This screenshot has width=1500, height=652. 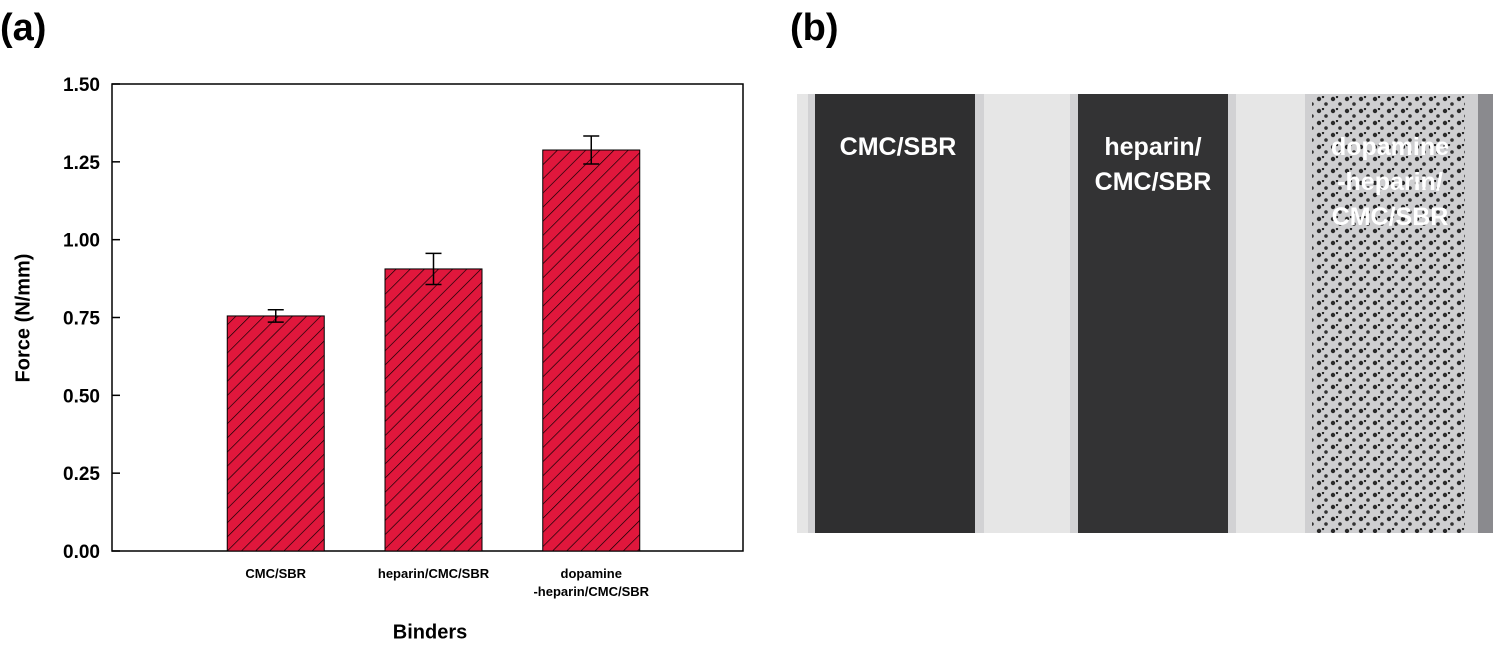 I want to click on y-tick-label: 0.25, so click(x=81, y=474).